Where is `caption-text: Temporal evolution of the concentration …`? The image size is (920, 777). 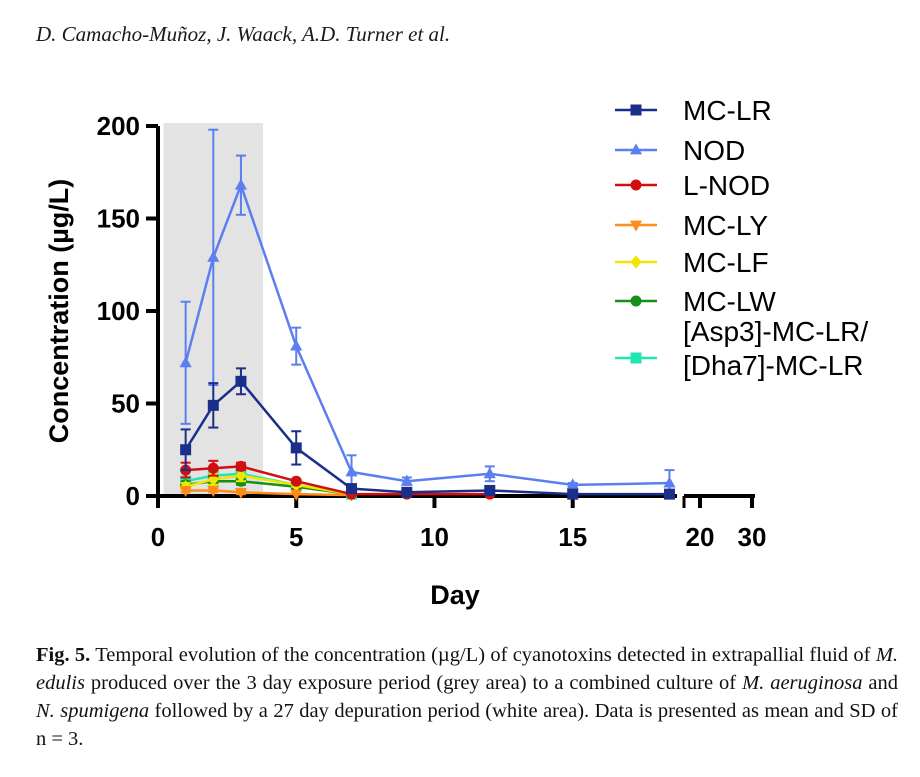
caption-text: Temporal evolution of the concentration … is located at coordinates (483, 655).